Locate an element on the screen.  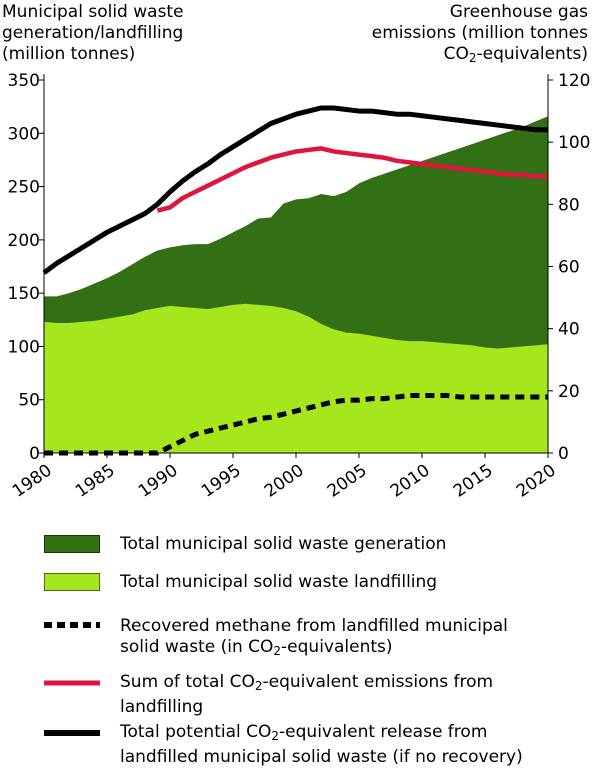
right-tick-label: 80 is located at coordinates (569, 205).